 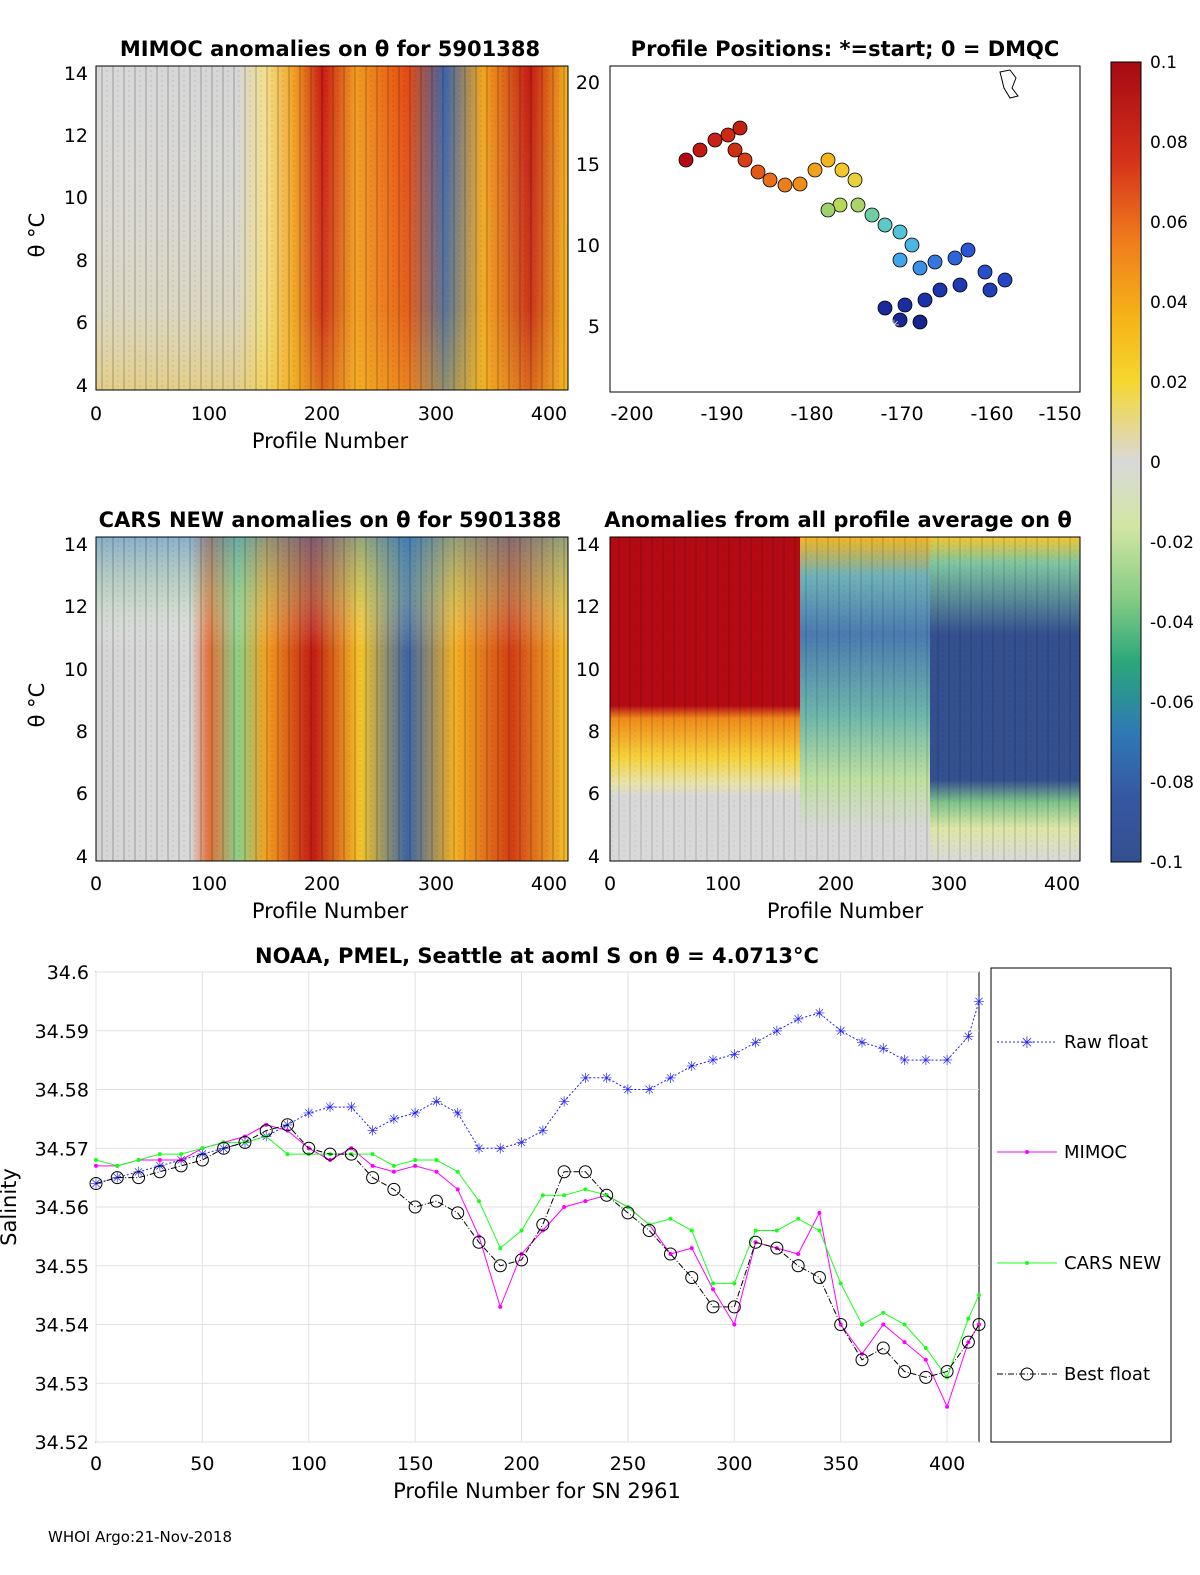 I want to click on colorbar-tick: 0.1, so click(x=1163, y=63).